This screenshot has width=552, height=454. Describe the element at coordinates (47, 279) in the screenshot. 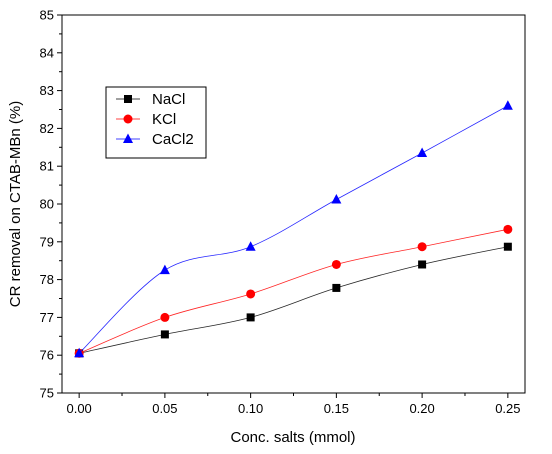

I see `y-tick-label: 78` at that location.